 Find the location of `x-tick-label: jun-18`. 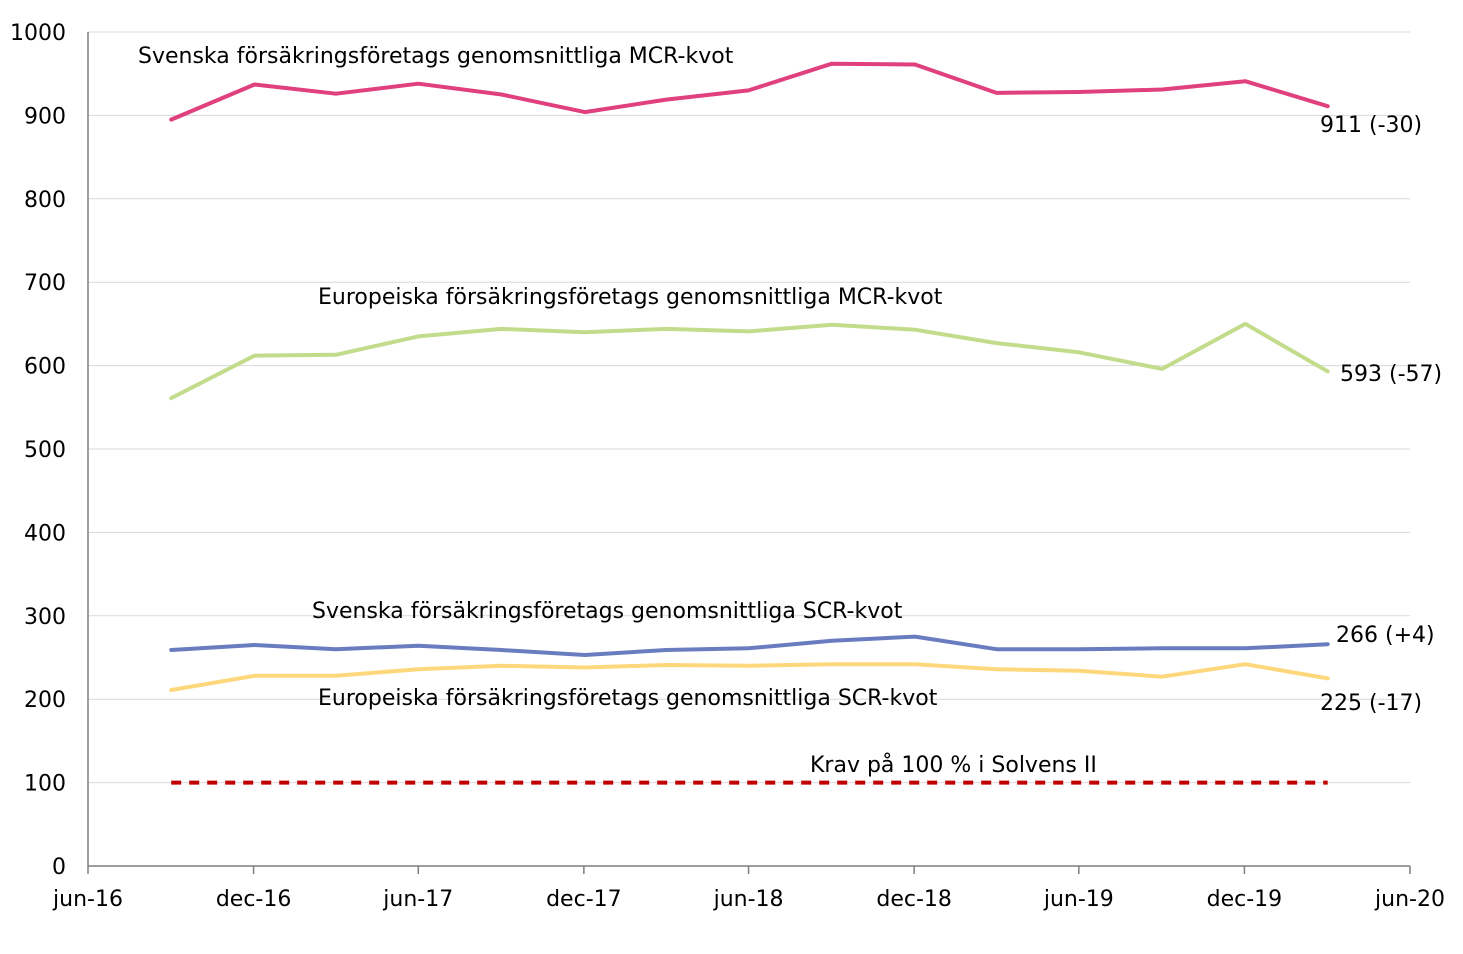

x-tick-label: jun-18 is located at coordinates (748, 899).